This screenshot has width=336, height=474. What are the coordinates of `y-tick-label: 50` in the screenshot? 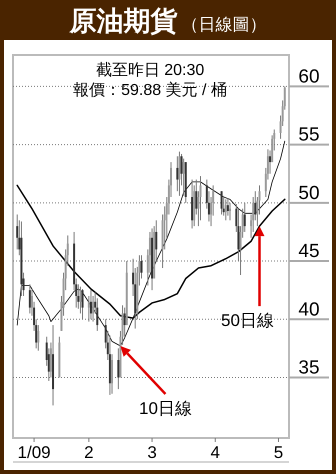 It's located at (309, 193).